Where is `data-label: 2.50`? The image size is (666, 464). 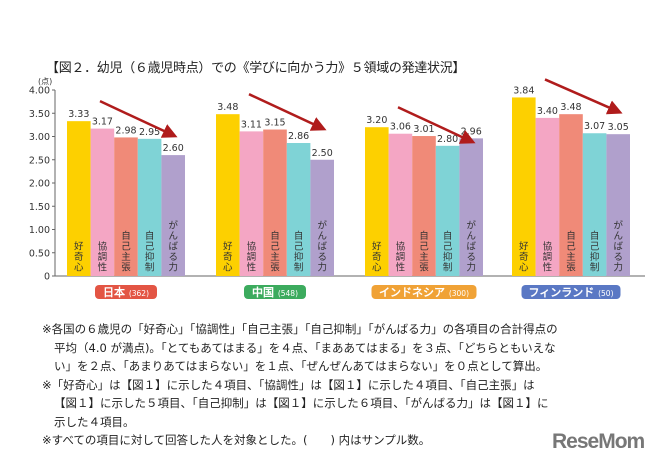
data-label: 2.50 is located at coordinates (322, 153).